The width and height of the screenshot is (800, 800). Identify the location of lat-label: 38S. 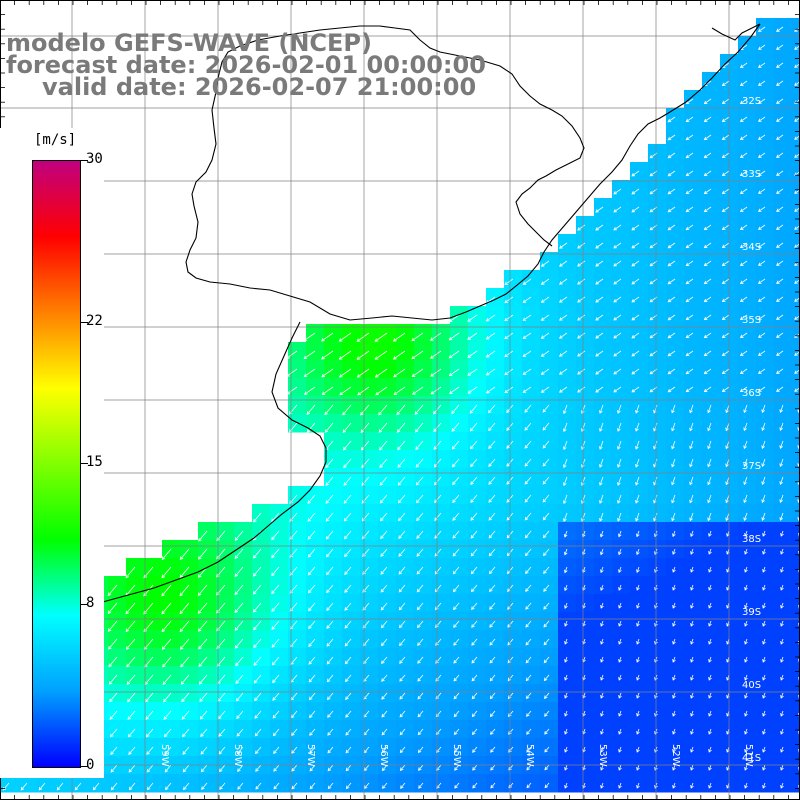
(751, 539).